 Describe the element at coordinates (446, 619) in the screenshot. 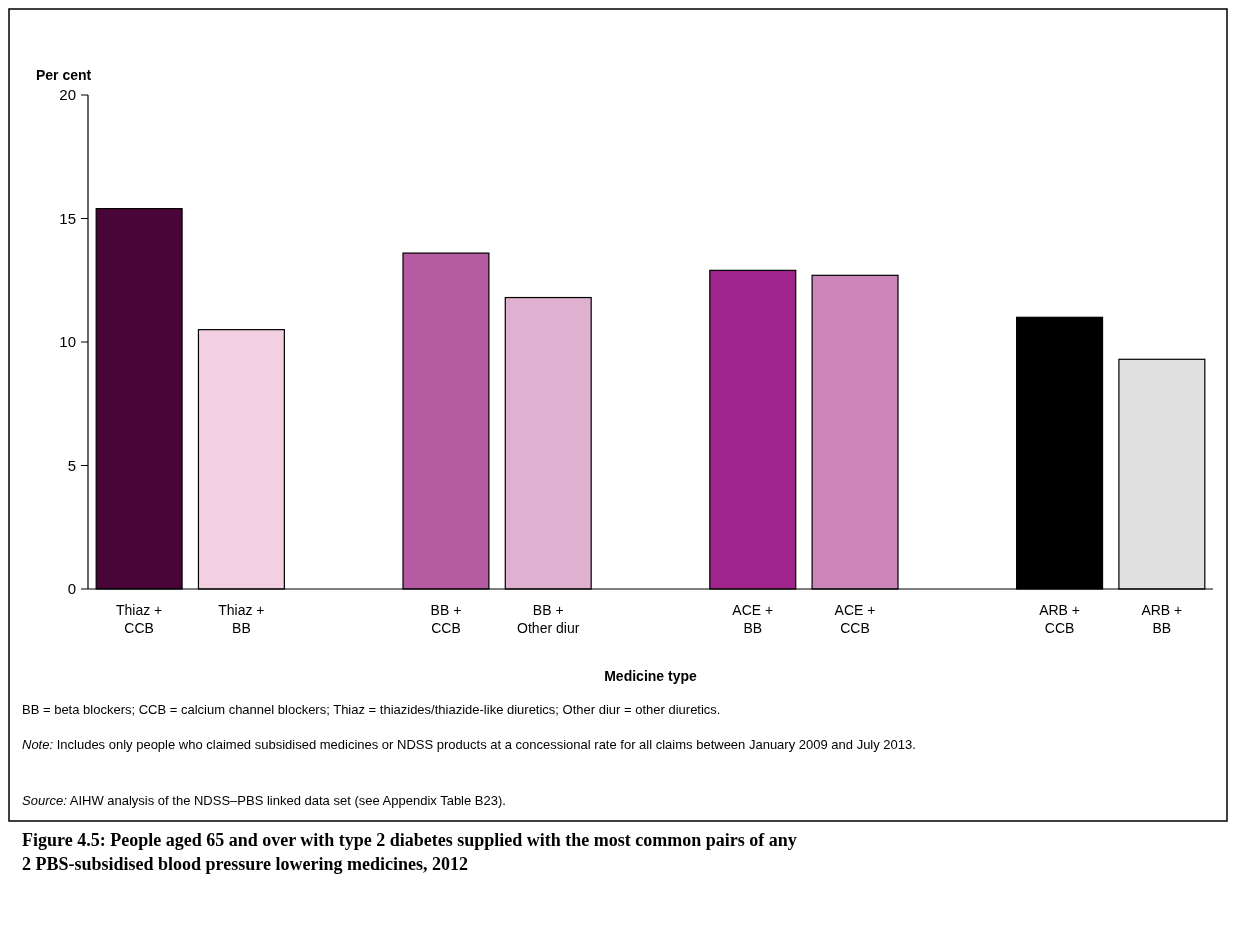

I see `x-tick-label: BB + CCB` at that location.